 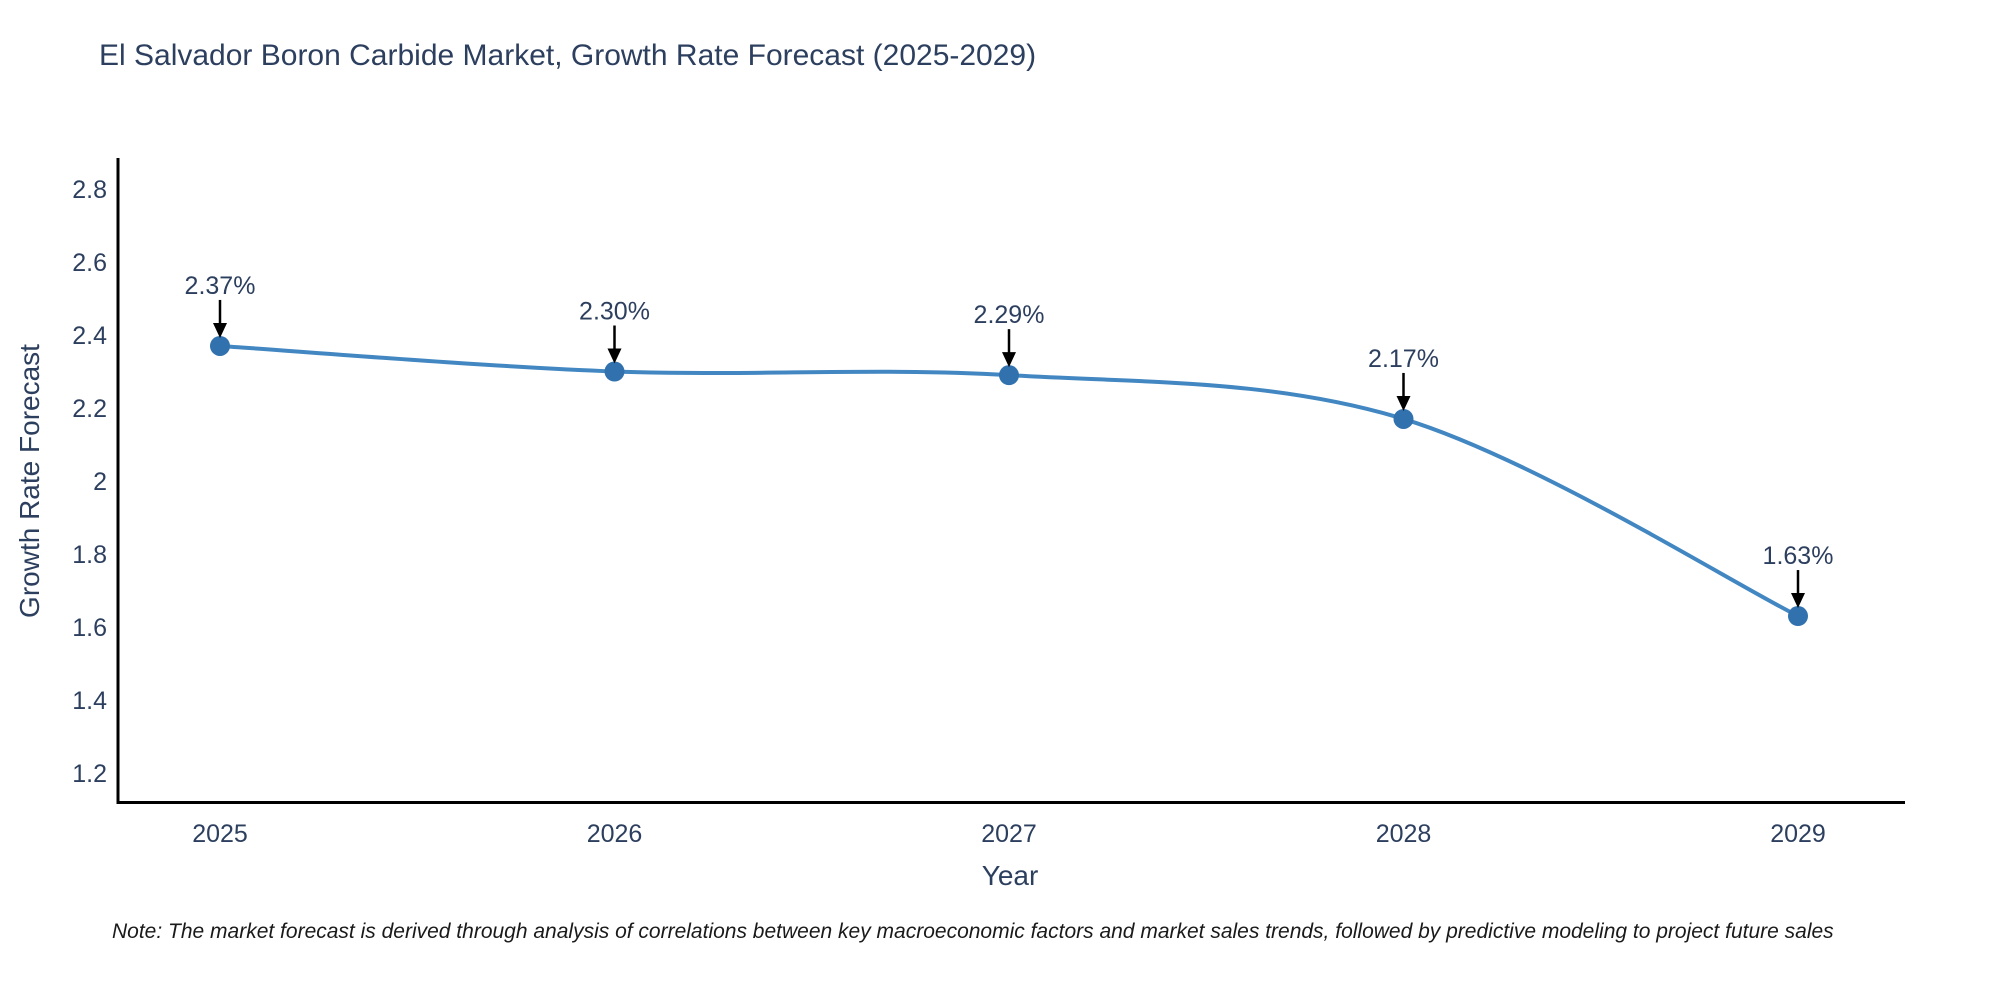 I want to click on y-tick-label: 2.2, so click(x=89, y=409).